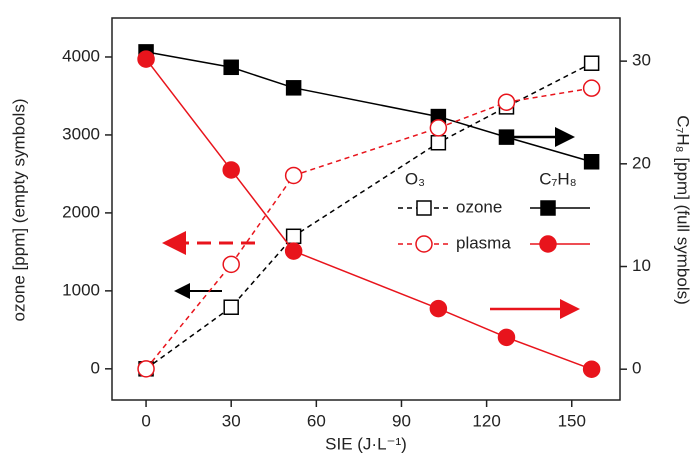 The image size is (699, 469). Describe the element at coordinates (641, 265) in the screenshot. I see `y2-tick-label: 10` at that location.